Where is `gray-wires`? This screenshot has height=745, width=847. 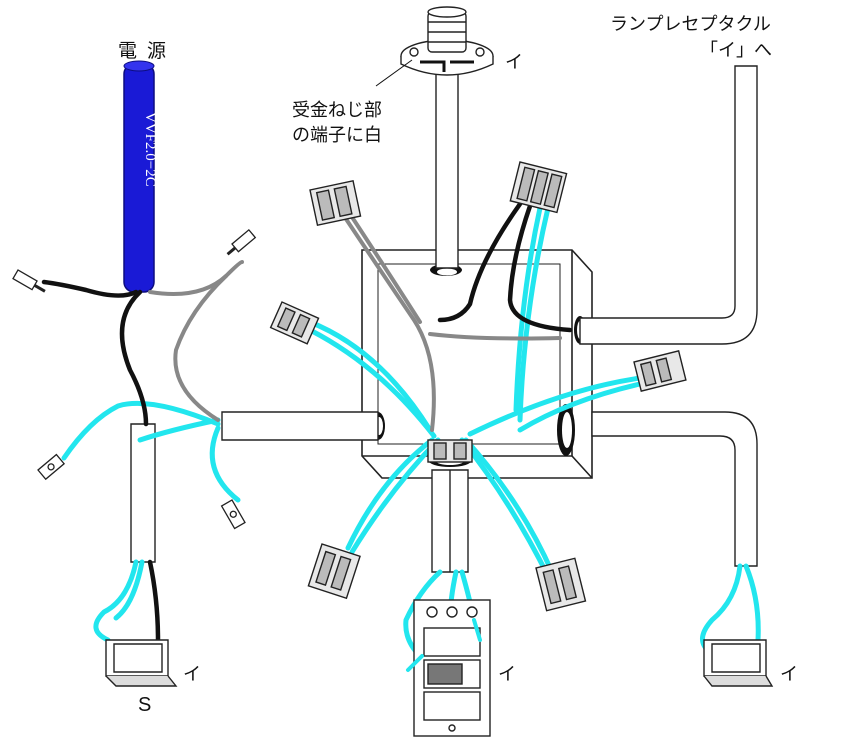 gray-wires is located at coordinates (355, 320).